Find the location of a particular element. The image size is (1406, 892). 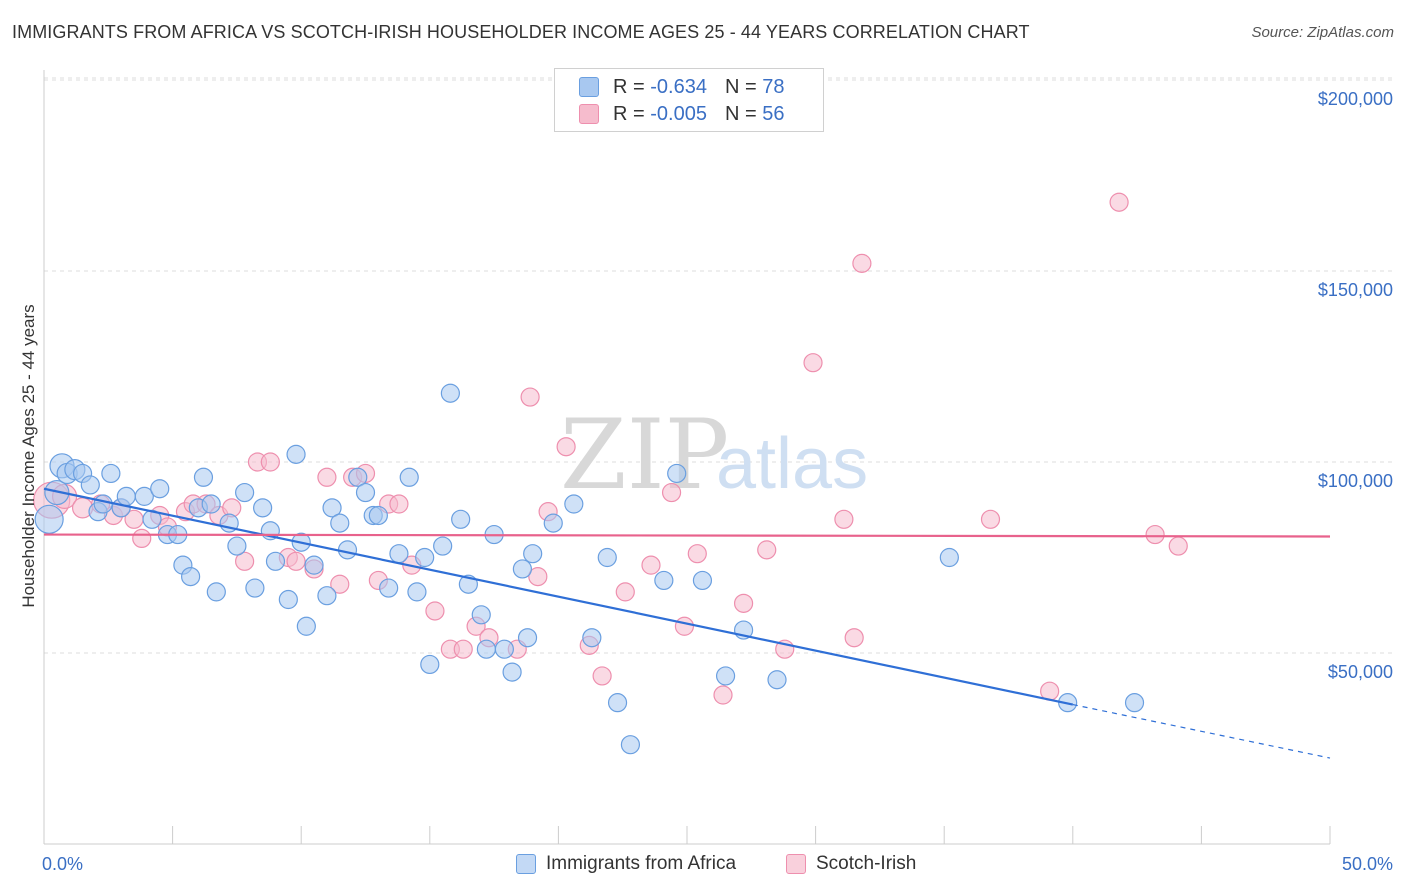

legend-n-value: 78 is located at coordinates (773, 86).